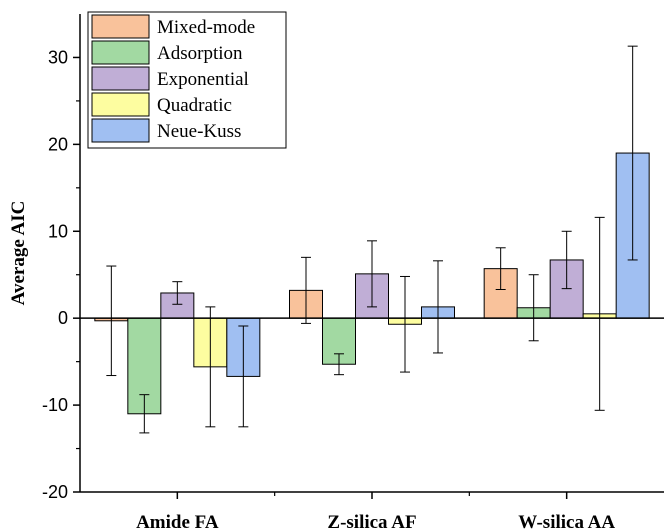 This screenshot has height=532, width=666. Describe the element at coordinates (371, 522) in the screenshot. I see `x-tick-label: Z-silica AF` at that location.